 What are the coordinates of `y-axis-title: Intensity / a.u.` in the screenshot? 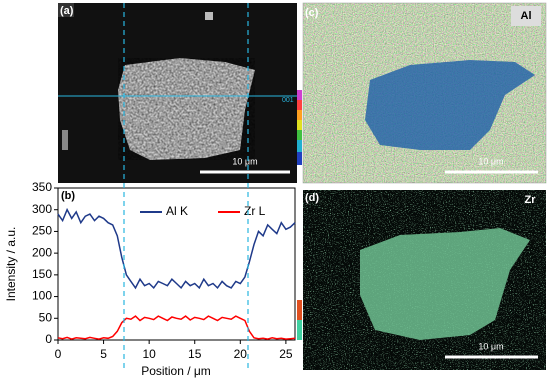 It's located at (11, 264).